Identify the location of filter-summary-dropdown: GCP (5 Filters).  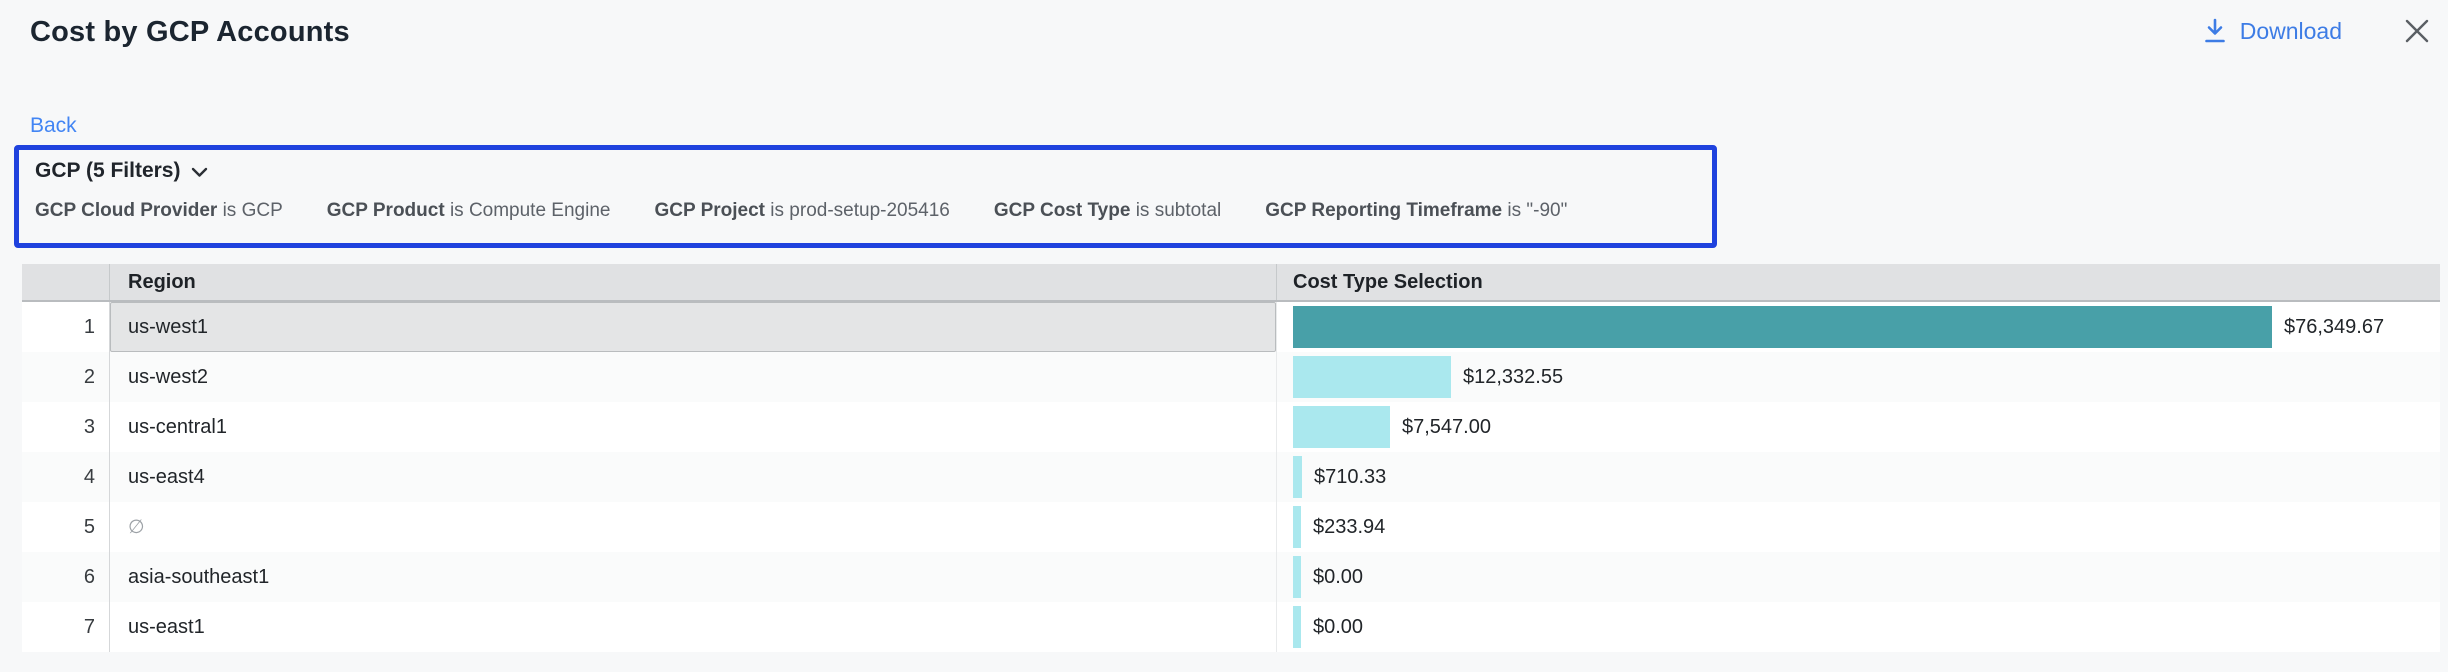
(121, 171).